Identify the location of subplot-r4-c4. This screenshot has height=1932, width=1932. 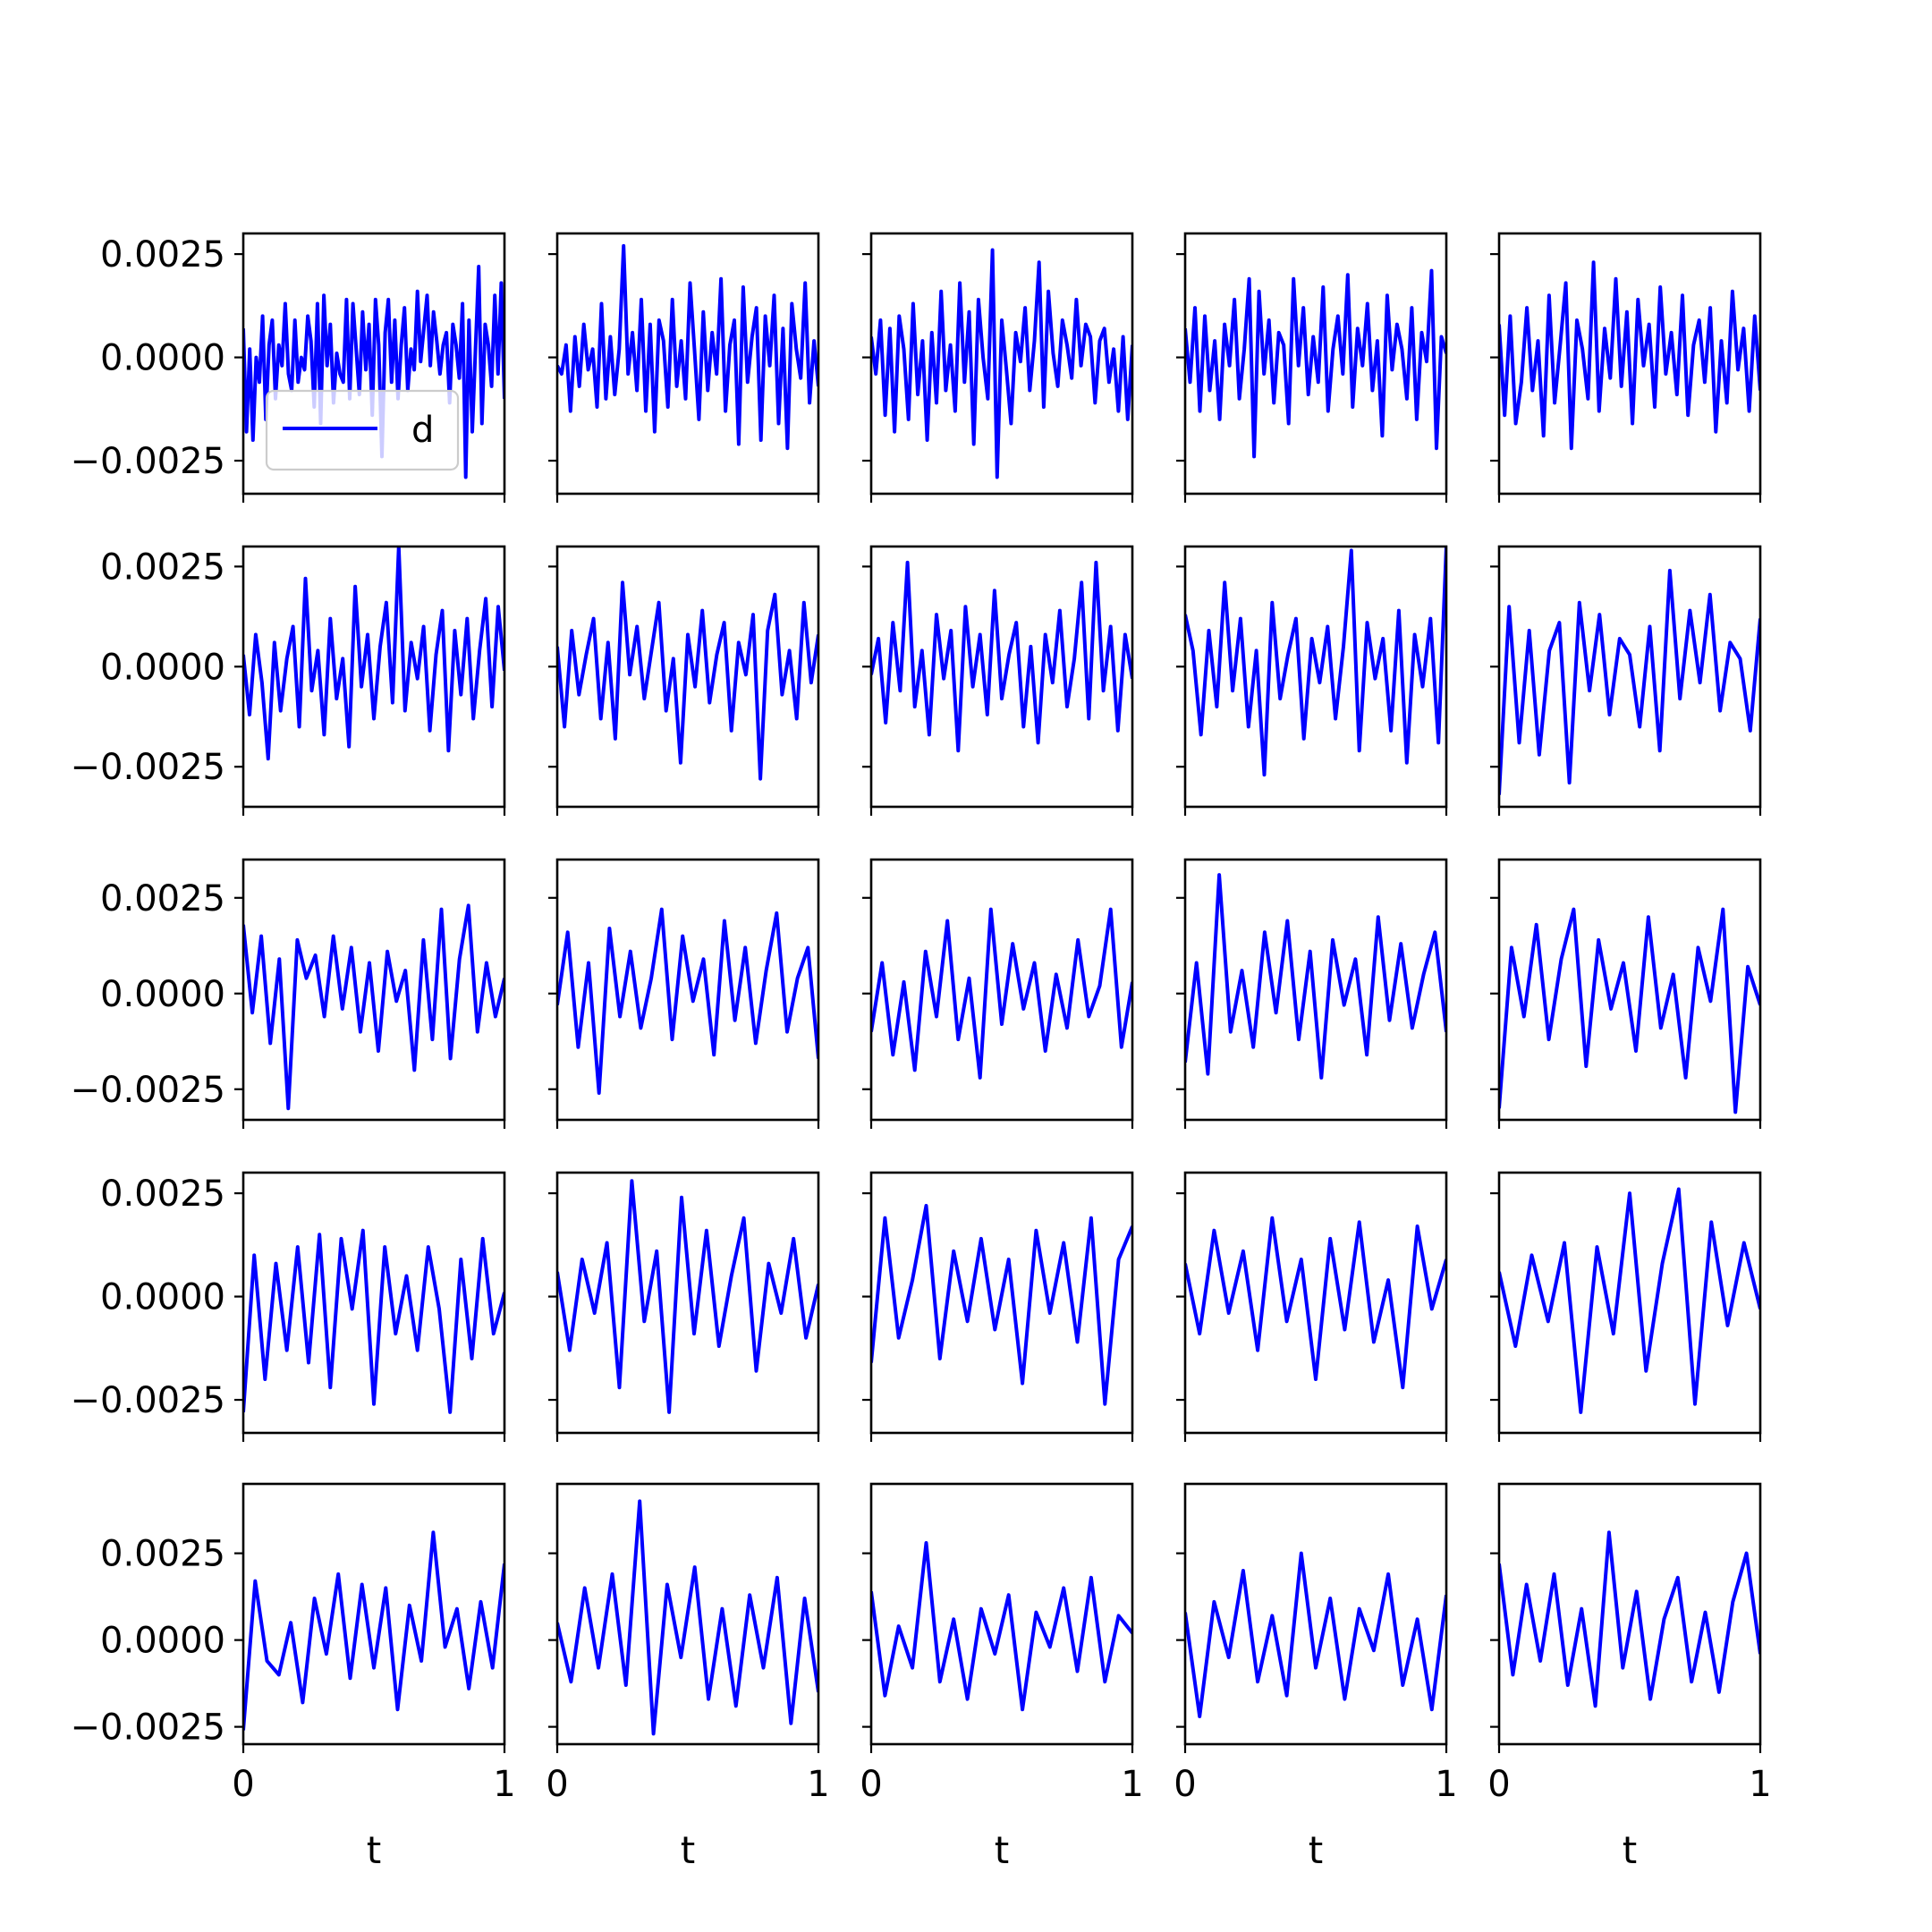
(1312, 1306).